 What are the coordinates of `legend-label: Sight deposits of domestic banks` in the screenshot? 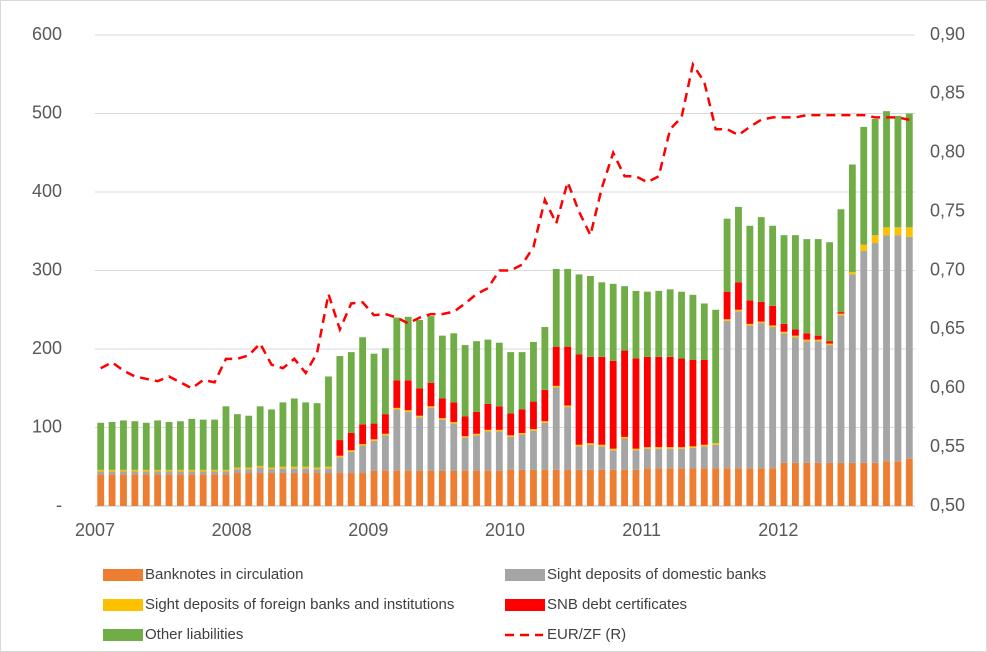 It's located at (656, 574).